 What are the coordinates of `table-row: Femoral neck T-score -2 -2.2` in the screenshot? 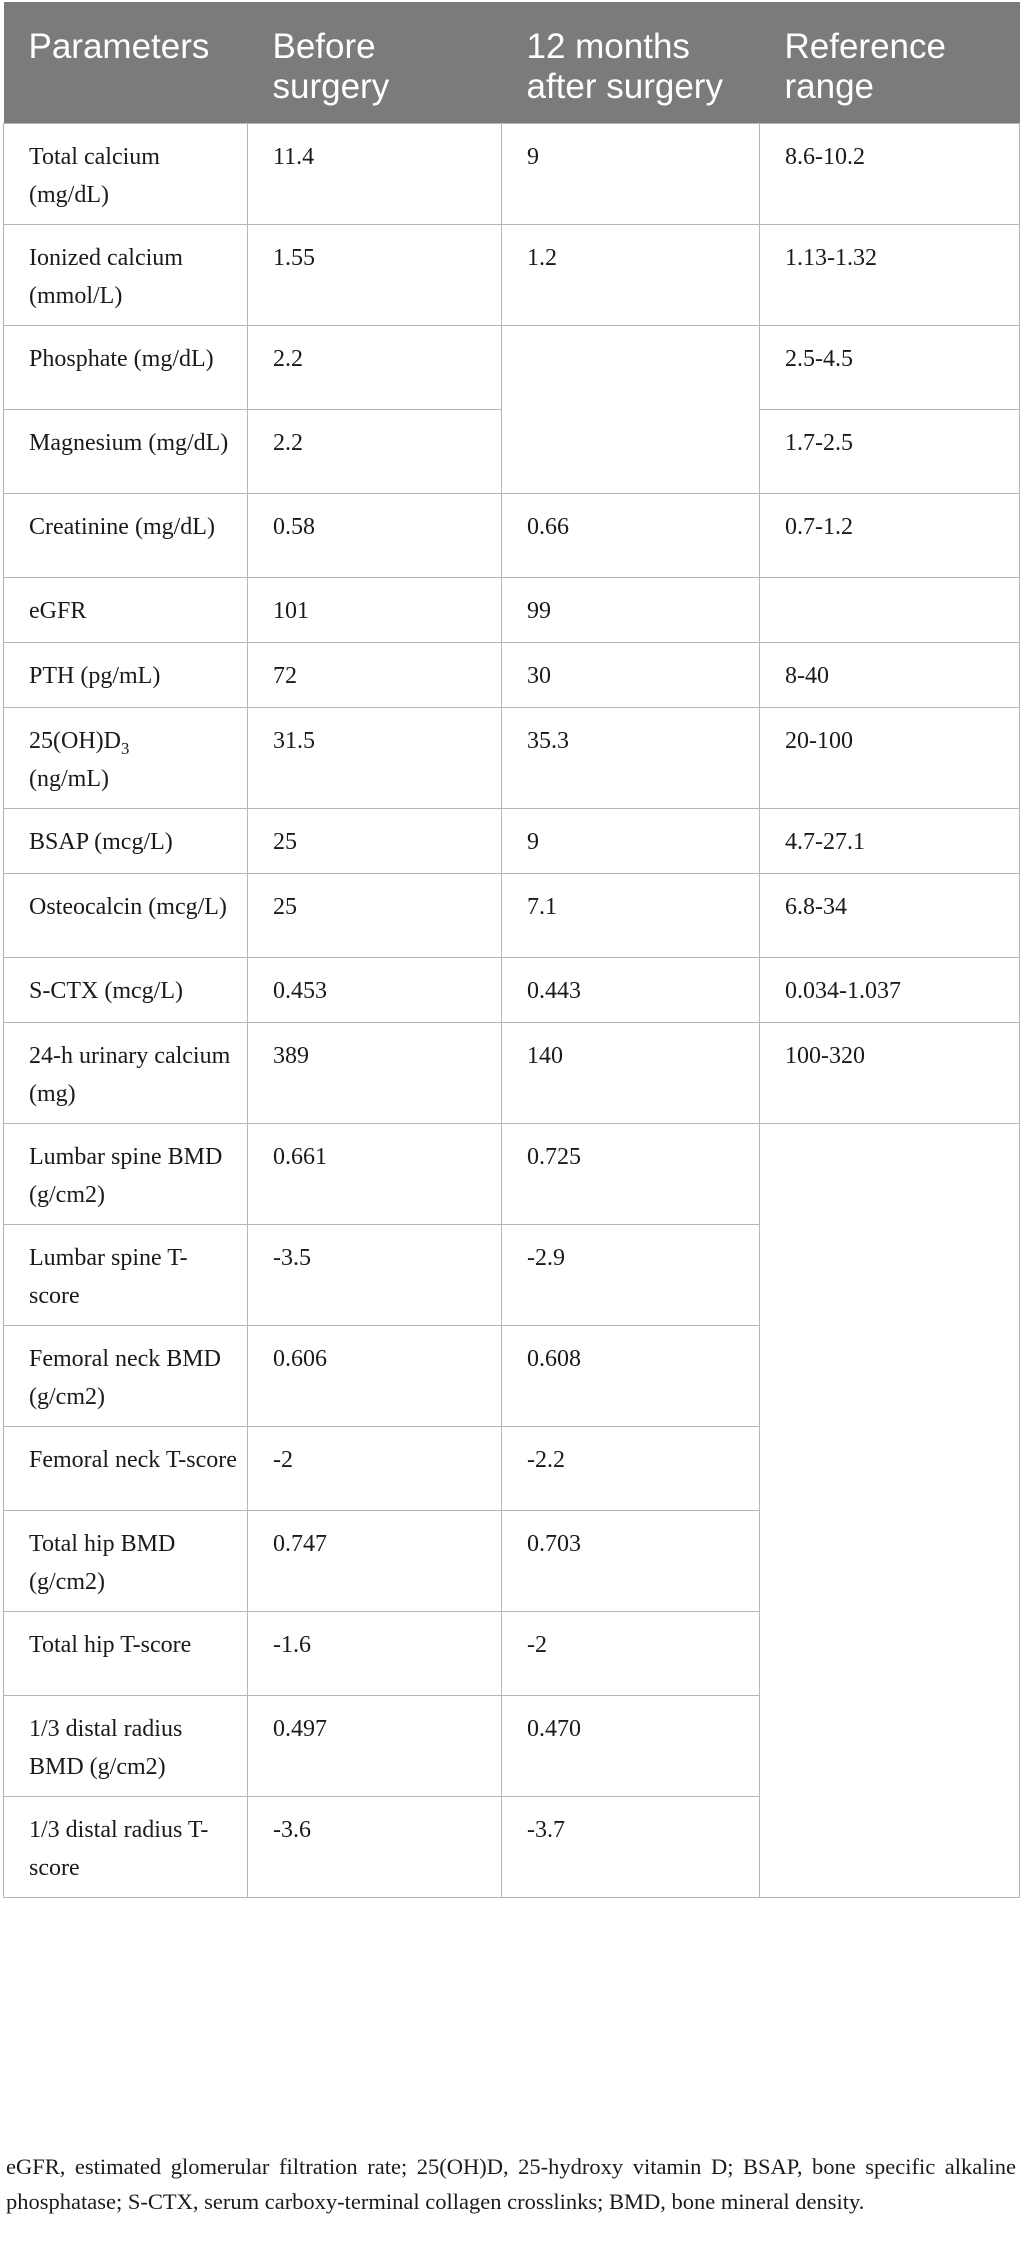 It's located at (511, 1468).